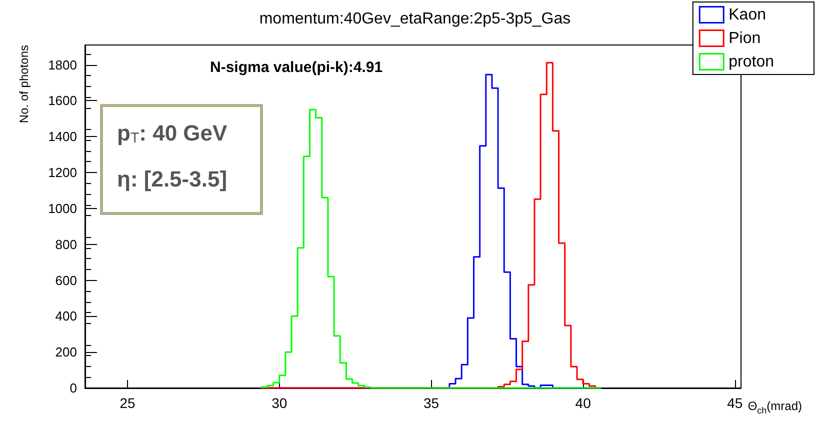 Image resolution: width=816 pixels, height=423 pixels. I want to click on y-tick-label: 1800, so click(62, 64).